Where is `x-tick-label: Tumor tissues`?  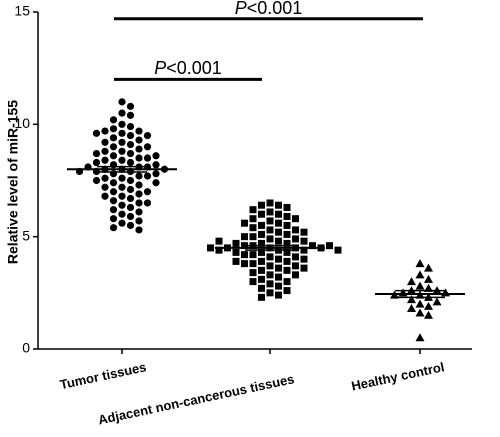 x-tick-label: Tumor tissues is located at coordinates (103, 375).